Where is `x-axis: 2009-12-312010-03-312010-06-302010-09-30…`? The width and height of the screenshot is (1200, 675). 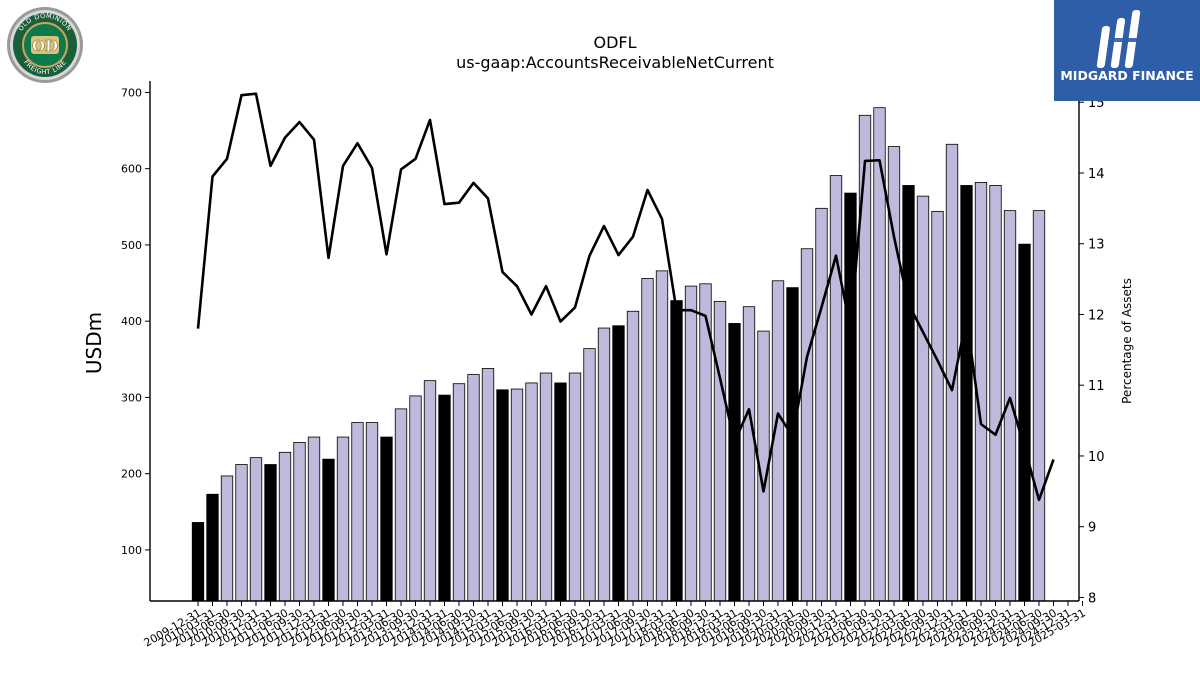
x-axis: 2009-12-312010-03-312010-06-302010-09-30… is located at coordinates (615, 625).